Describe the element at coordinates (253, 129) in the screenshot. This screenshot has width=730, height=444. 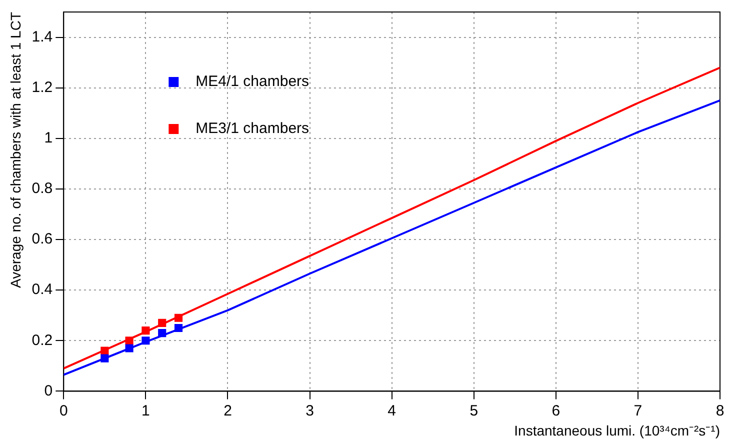
I see `legend-label: ME3/1 chambers` at that location.